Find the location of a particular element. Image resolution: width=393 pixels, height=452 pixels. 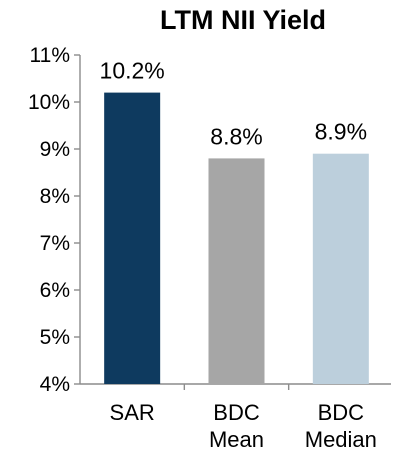

y-tick-label: 11% is located at coordinates (50, 55).